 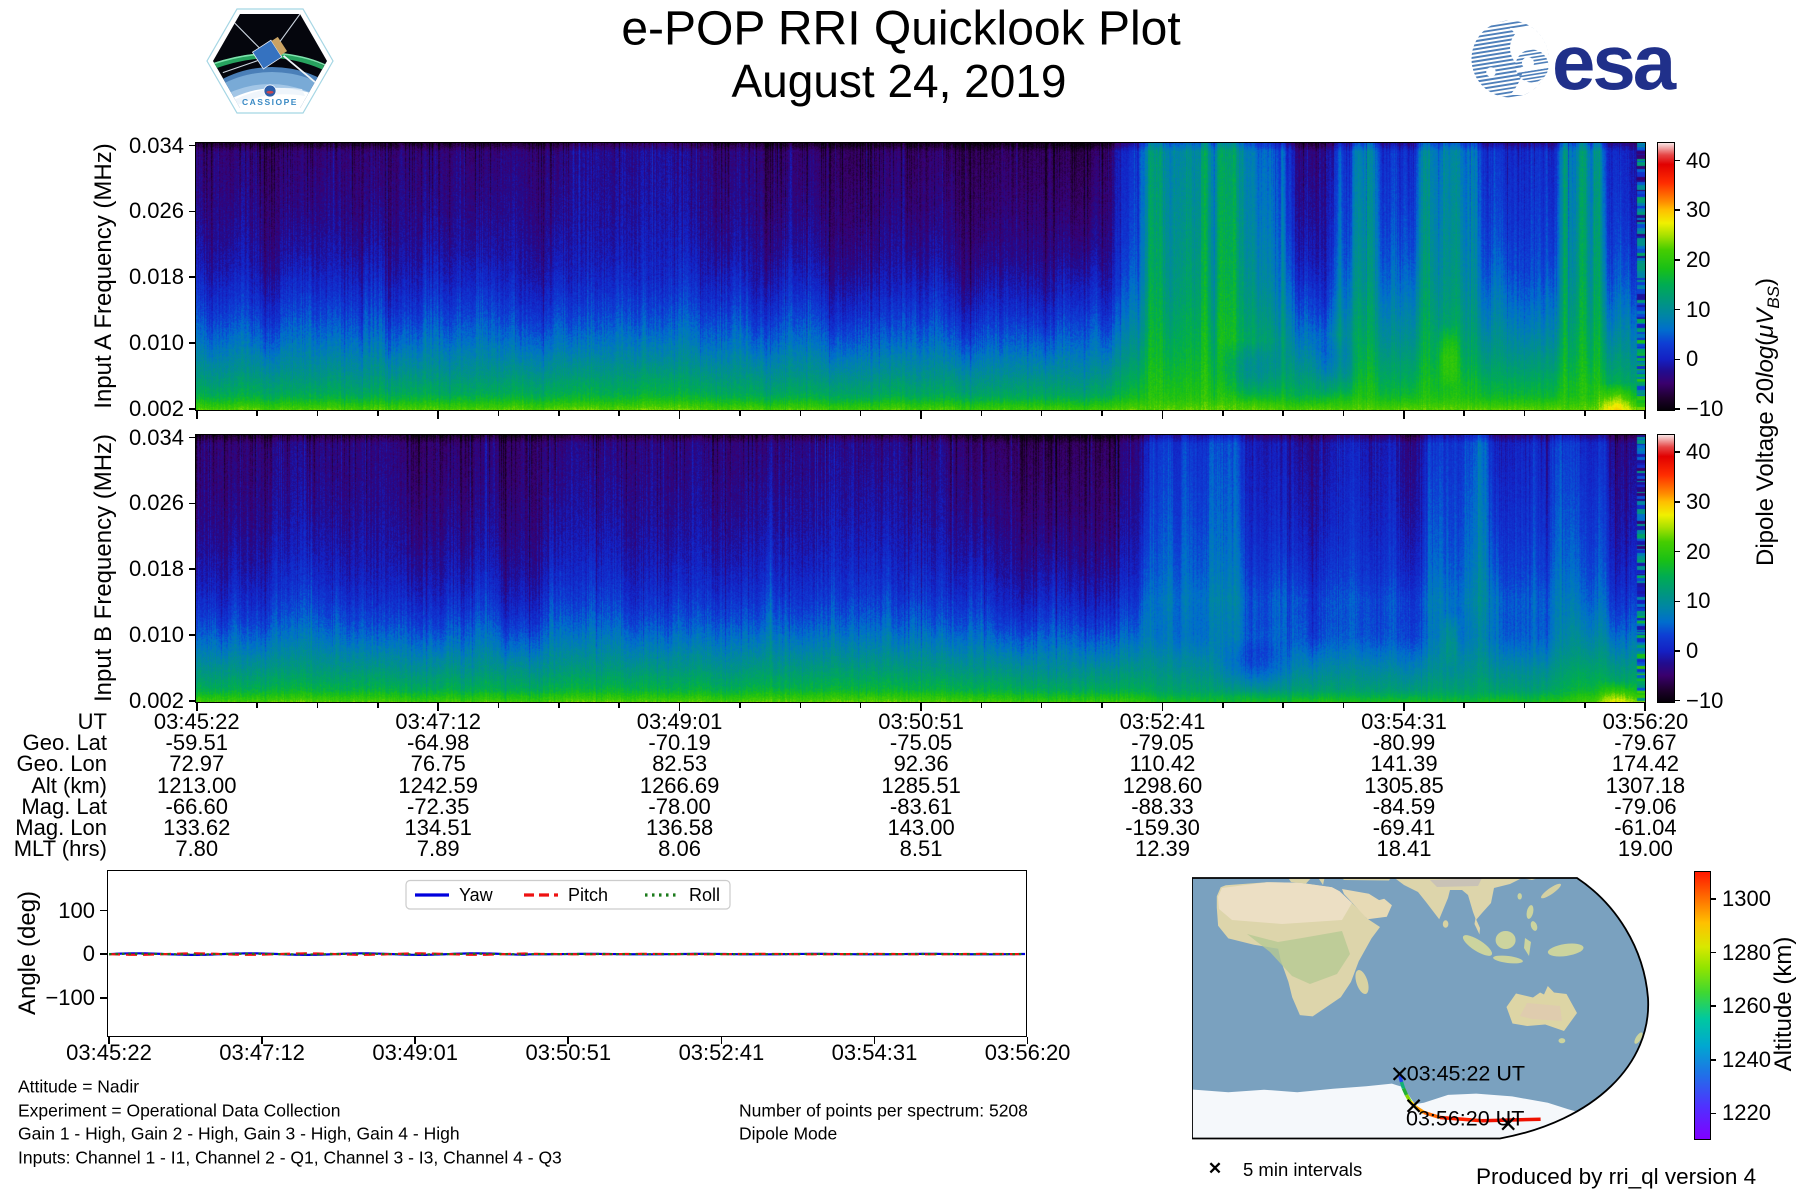 I want to click on svg-text: Roll, so click(x=704, y=895).